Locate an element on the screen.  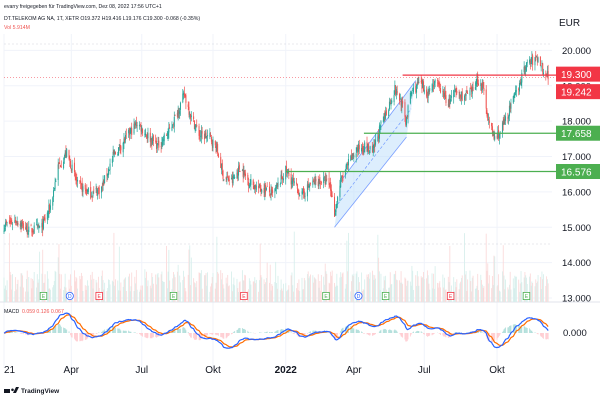
tradingview-logo-icon is located at coordinates (11, 390).